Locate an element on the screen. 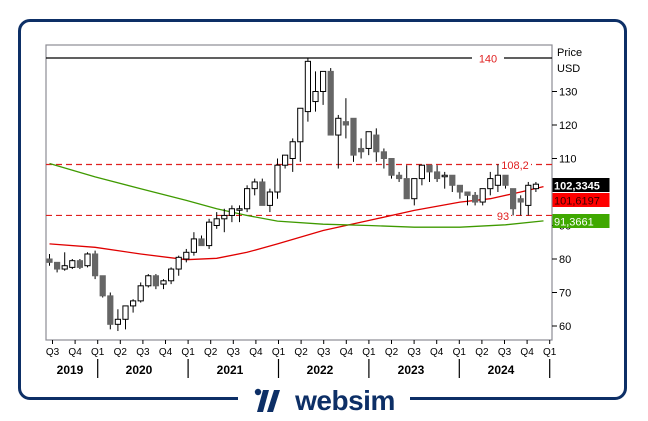 The height and width of the screenshot is (421, 648). websim-logo-icon is located at coordinates (267, 400).